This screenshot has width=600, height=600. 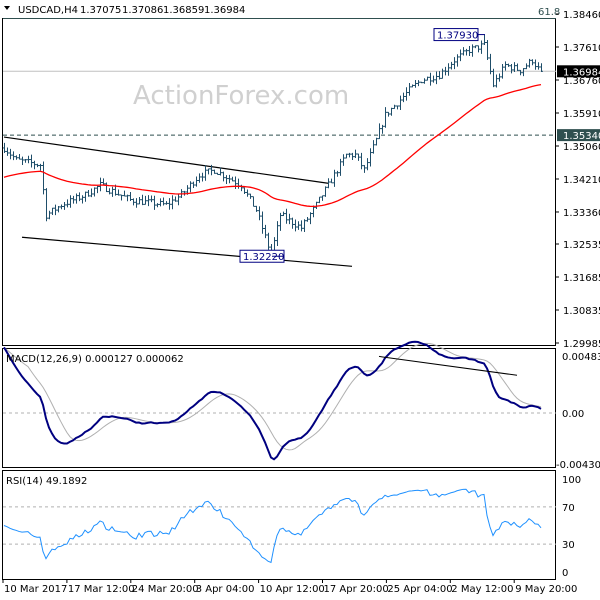 What do you see at coordinates (578, 465) in the screenshot?
I see `macd-tick-label: -0.004307` at bounding box center [578, 465].